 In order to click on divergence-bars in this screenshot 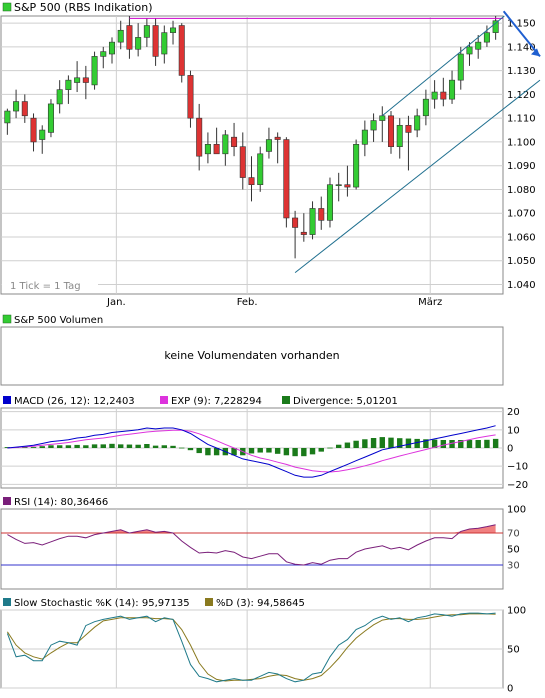, I will do `click(251, 447)`.